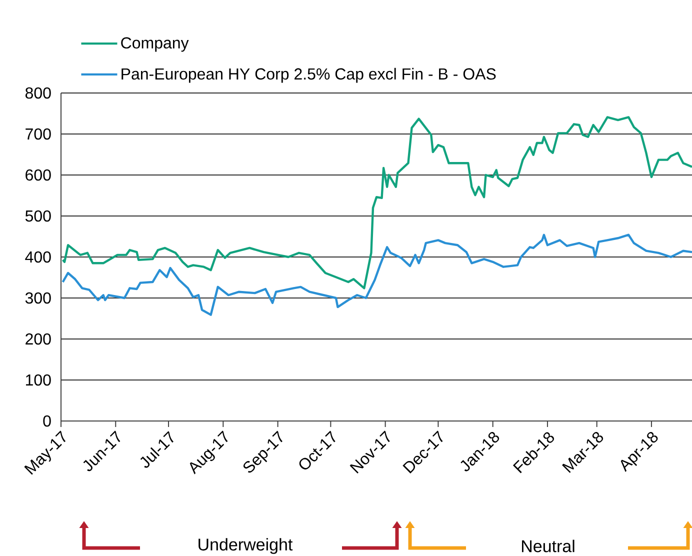 Image resolution: width=692 pixels, height=556 pixels. What do you see at coordinates (38, 175) in the screenshot?
I see `y-tick-label: 600` at bounding box center [38, 175].